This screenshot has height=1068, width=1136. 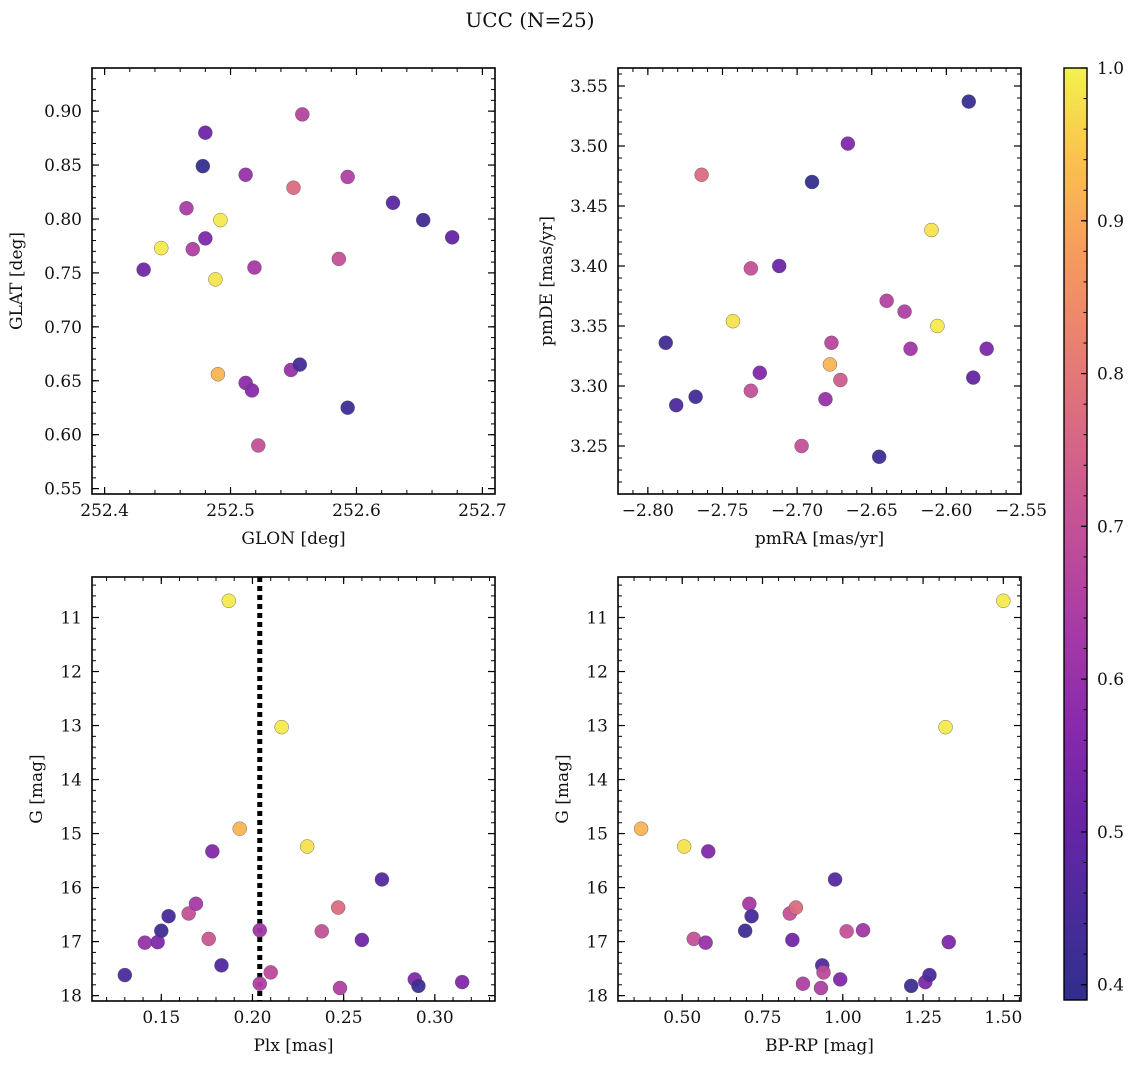 What do you see at coordinates (682, 1018) in the screenshot?
I see `x-tick-label: 0.50` at bounding box center [682, 1018].